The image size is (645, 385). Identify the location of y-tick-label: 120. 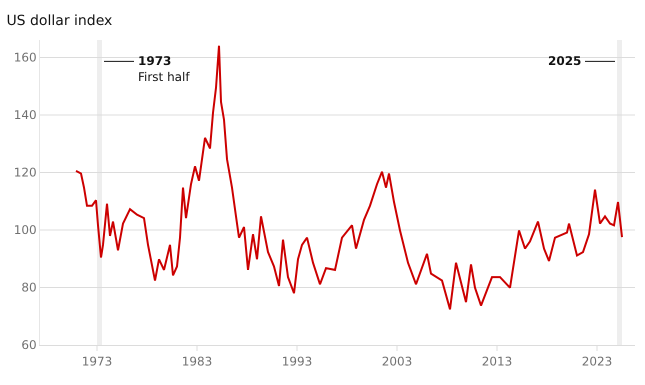
(25, 173).